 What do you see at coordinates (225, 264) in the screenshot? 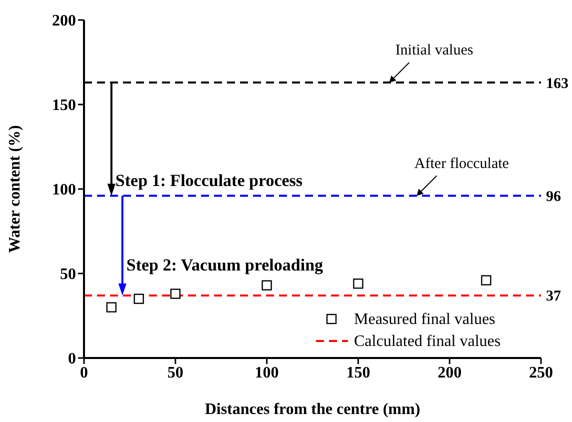
I see `annotation: Step 2: Vacuum preloading` at bounding box center [225, 264].